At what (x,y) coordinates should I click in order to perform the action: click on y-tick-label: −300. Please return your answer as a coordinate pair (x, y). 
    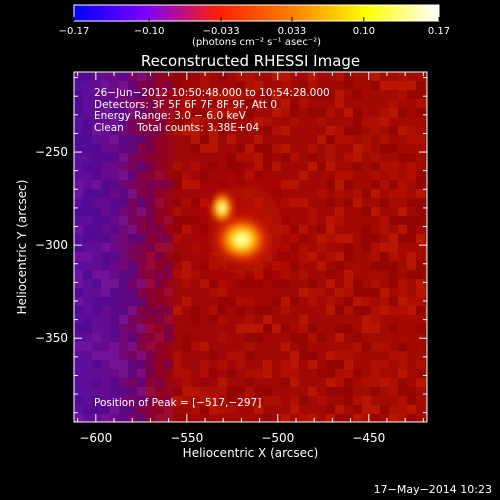
    Looking at the image, I should click on (51, 245).